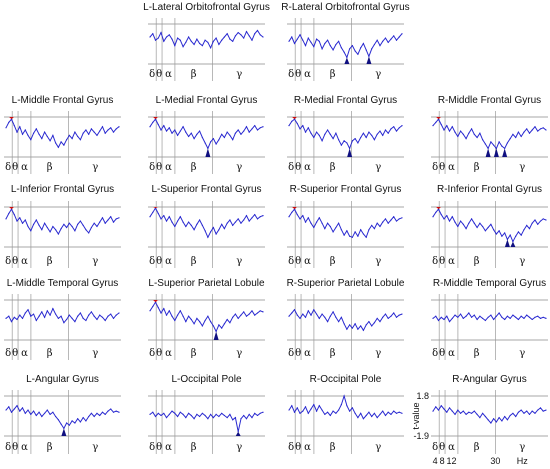 The width and height of the screenshot is (550, 469). What do you see at coordinates (62, 134) in the screenshot?
I see `panel-l-middle-frontal-gyrus: L-Middle Frontal Gyrus δ θ α β γ` at bounding box center [62, 134].